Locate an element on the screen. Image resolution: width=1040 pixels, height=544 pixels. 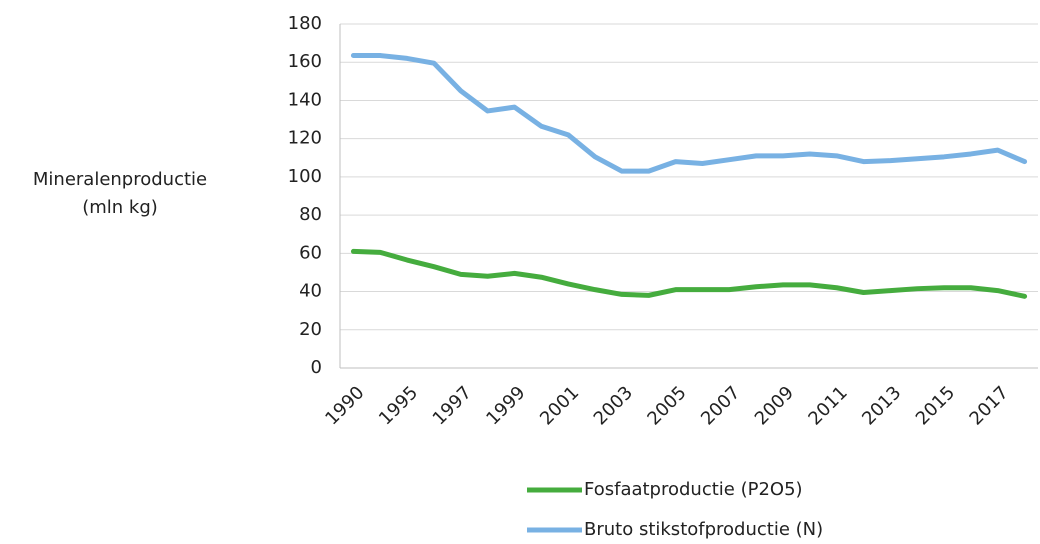
x-tick-label: 2001 is located at coordinates (559, 405).